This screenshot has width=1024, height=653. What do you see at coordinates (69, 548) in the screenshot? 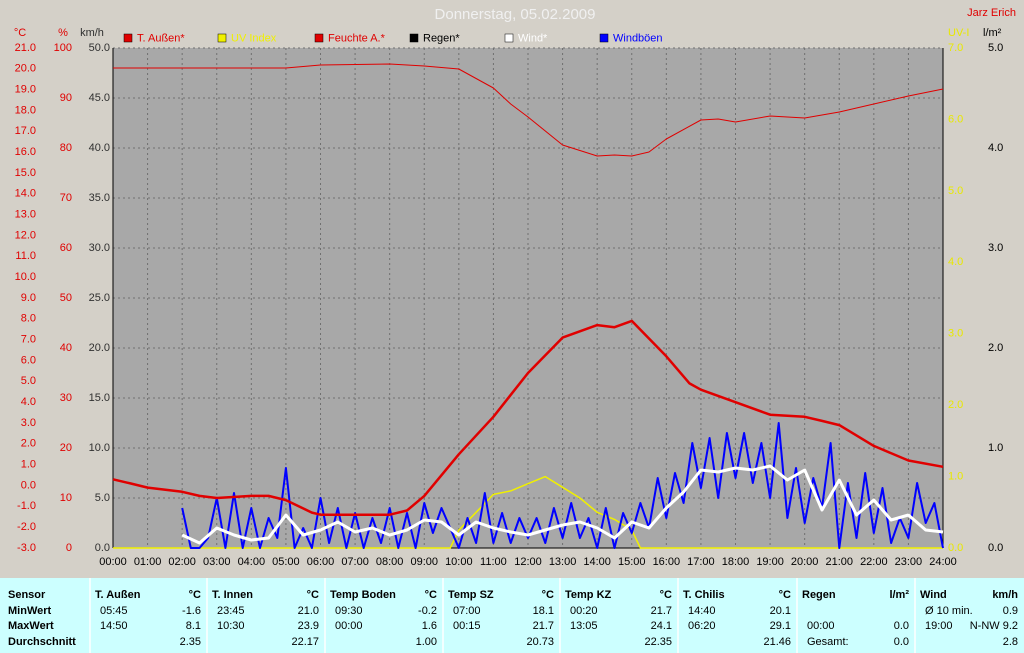
I see `y-tick-label: 0` at bounding box center [69, 548].